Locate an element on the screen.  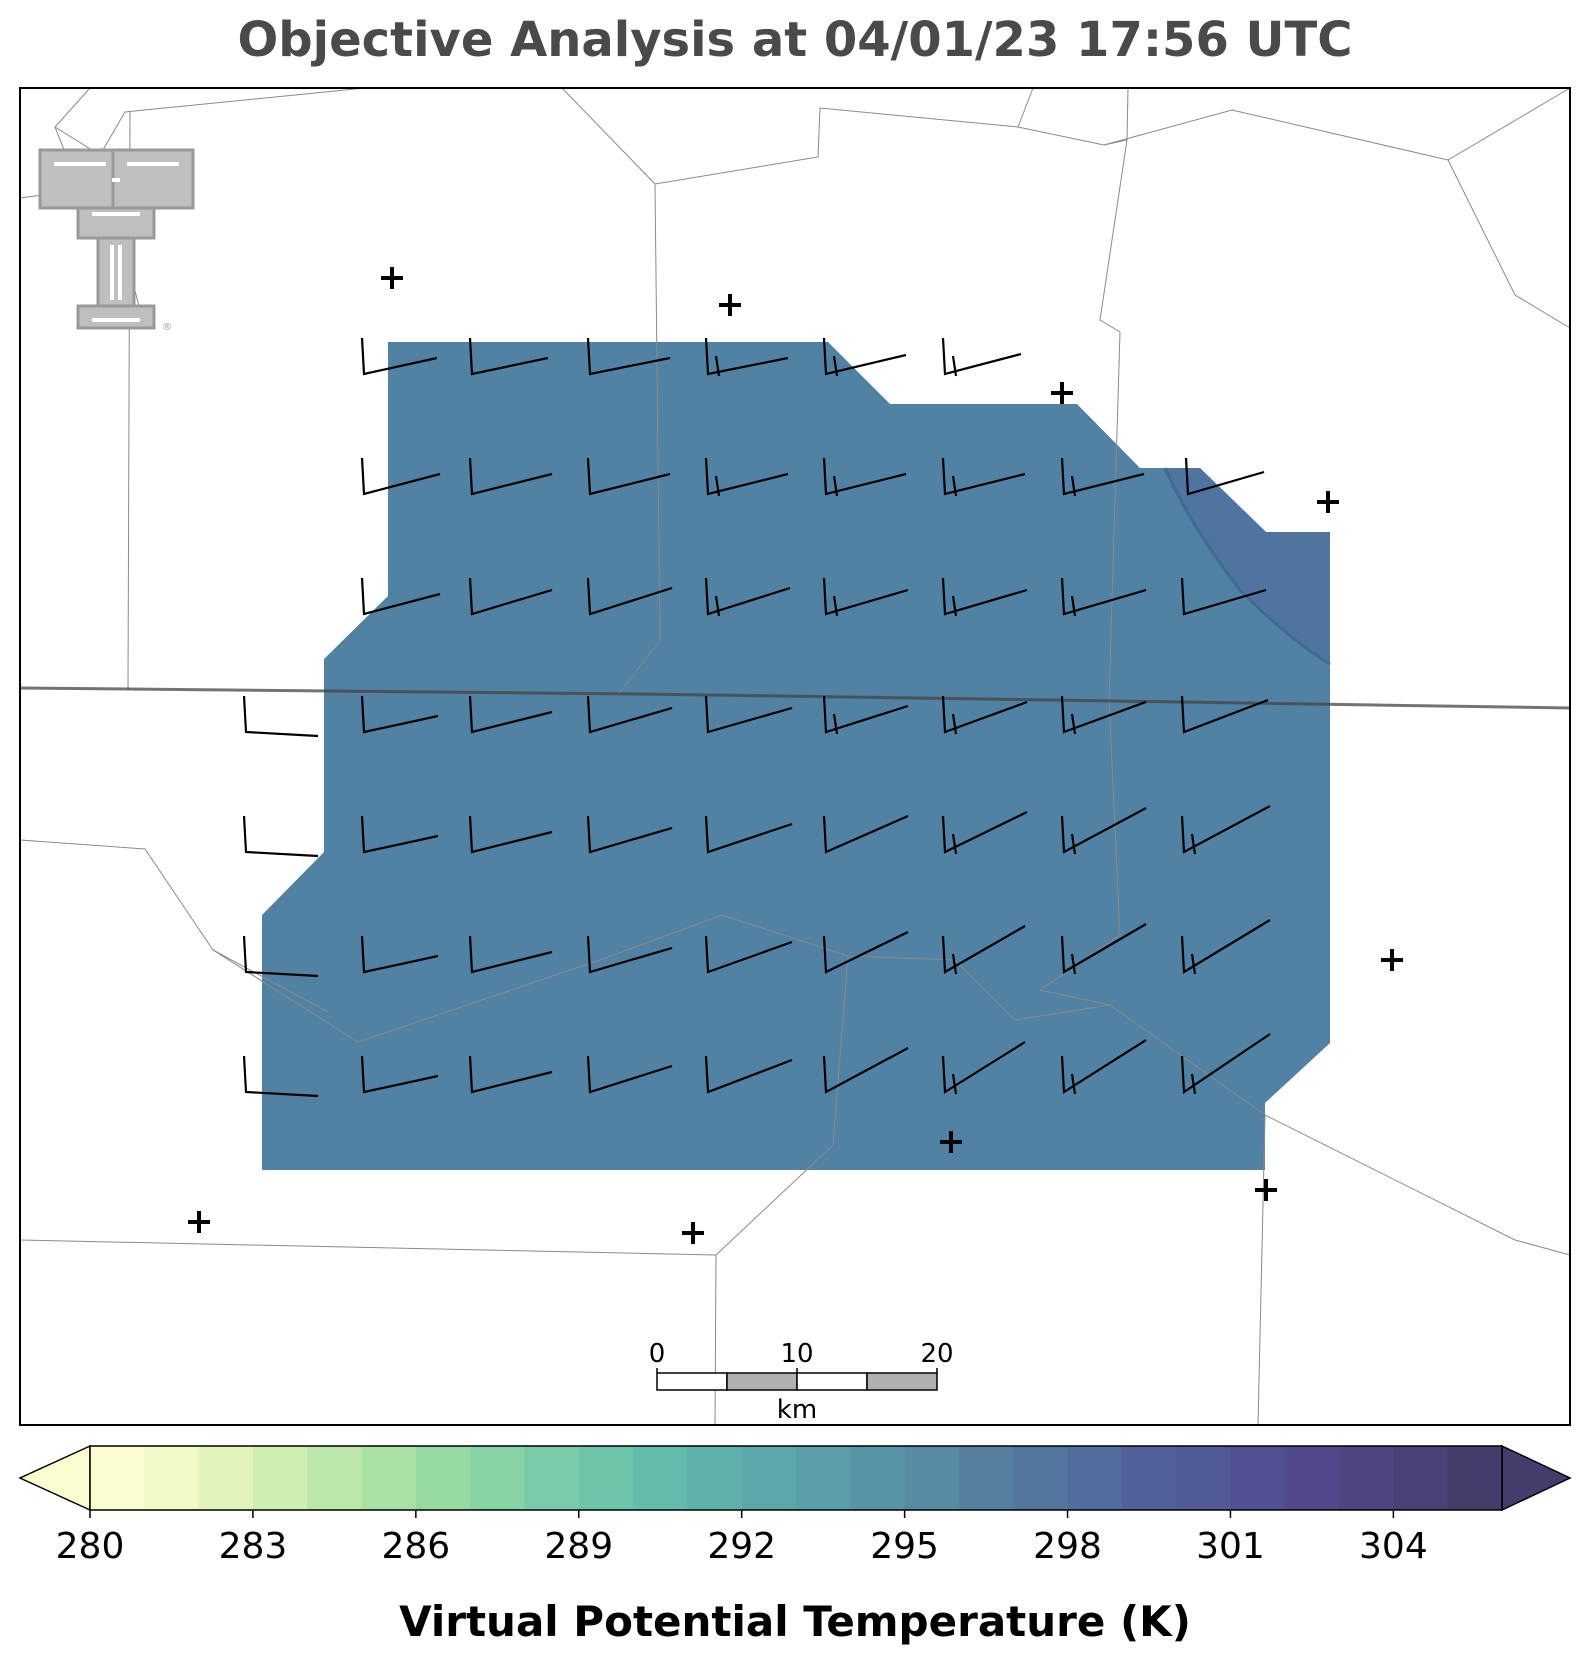
colorbar-label: Virtual Potential Temperature (K) is located at coordinates (795, 1621).